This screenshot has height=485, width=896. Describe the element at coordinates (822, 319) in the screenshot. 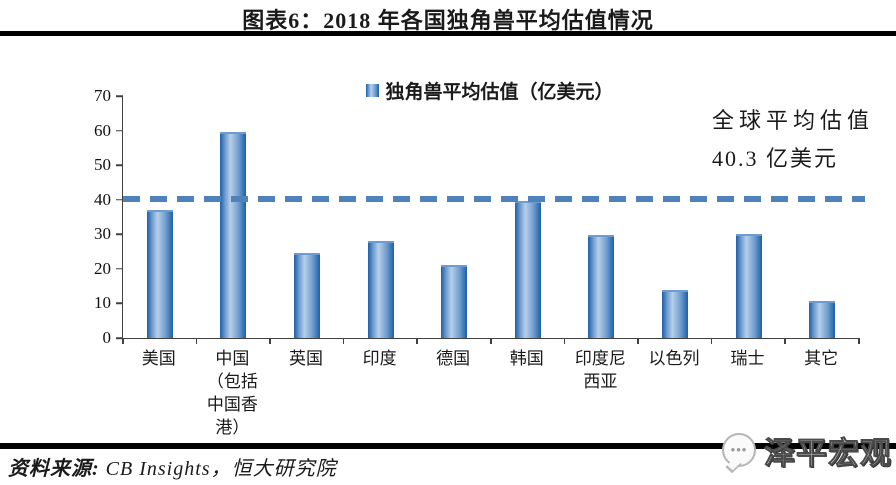

I see `bar-其它` at that location.